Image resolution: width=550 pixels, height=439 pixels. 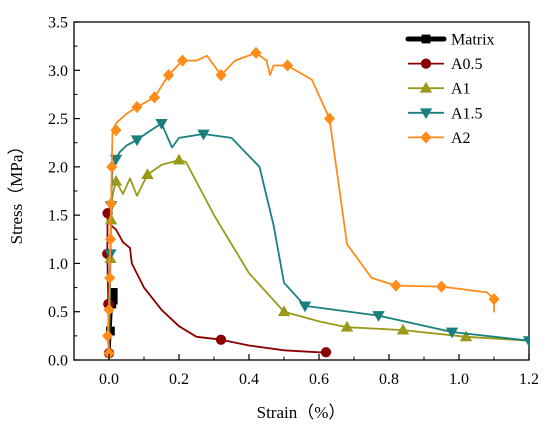 What do you see at coordinates (301, 412) in the screenshot?
I see `x-axis-title: Strain（%）` at bounding box center [301, 412].